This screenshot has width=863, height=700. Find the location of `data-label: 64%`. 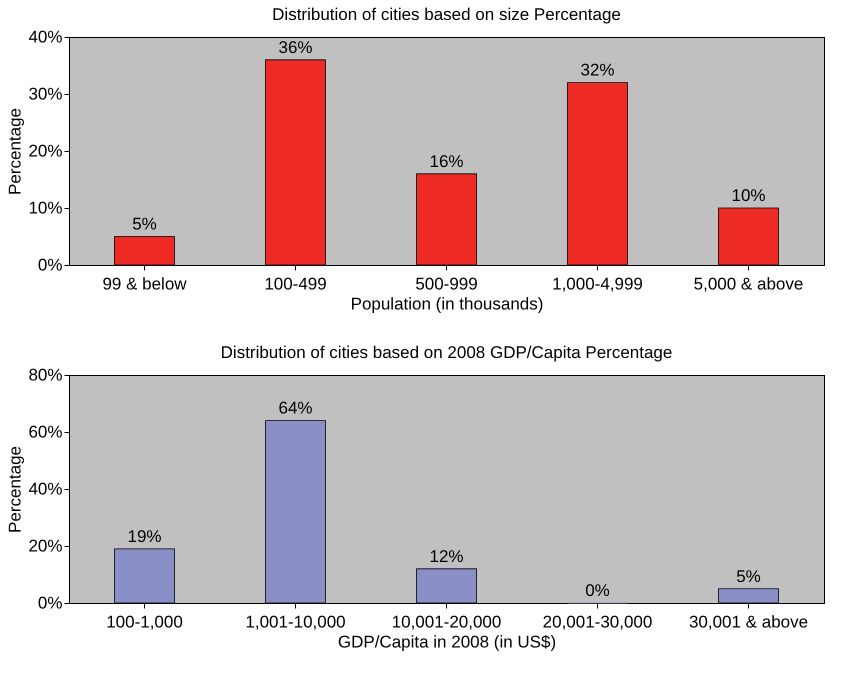

data-label: 64% is located at coordinates (295, 408).